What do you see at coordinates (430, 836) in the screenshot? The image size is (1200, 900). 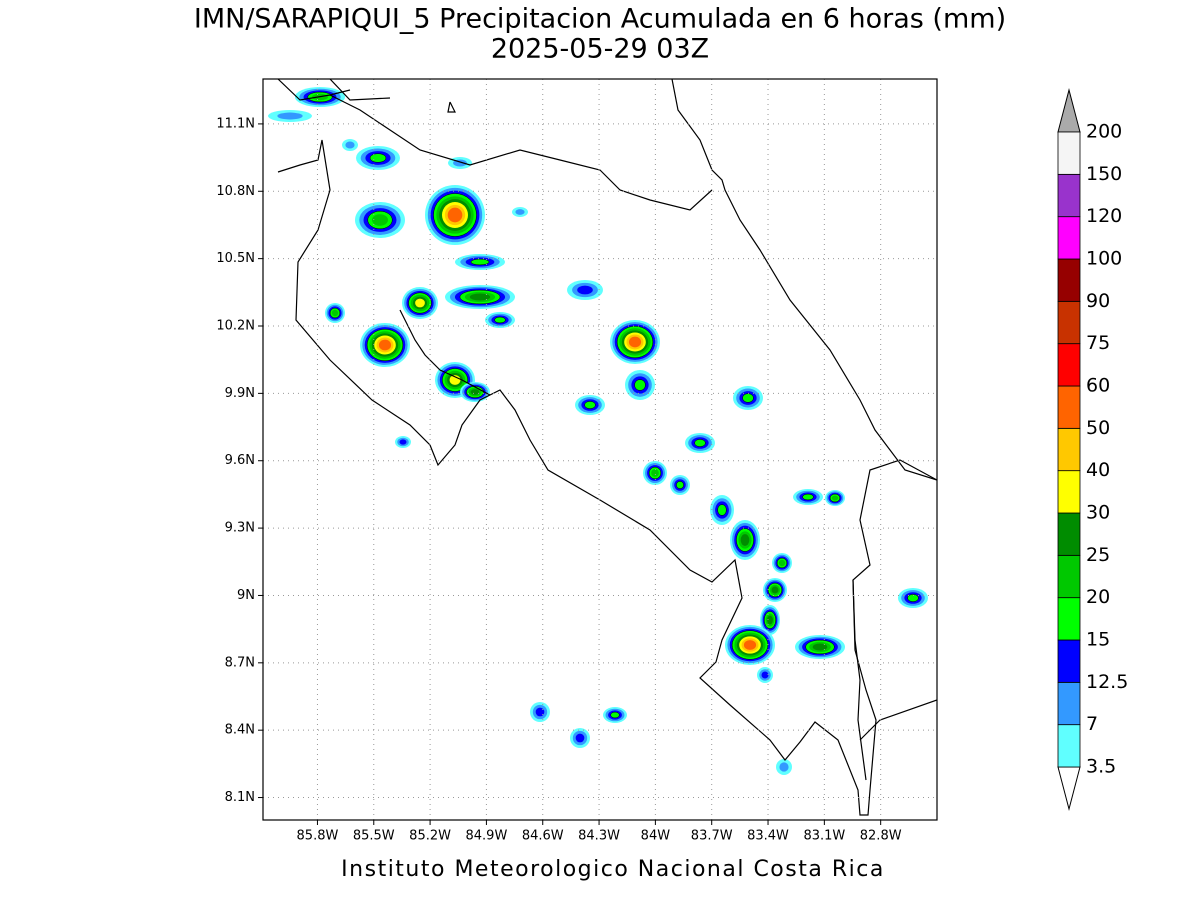 I see `x-tick-label: 85.2W` at bounding box center [430, 836].